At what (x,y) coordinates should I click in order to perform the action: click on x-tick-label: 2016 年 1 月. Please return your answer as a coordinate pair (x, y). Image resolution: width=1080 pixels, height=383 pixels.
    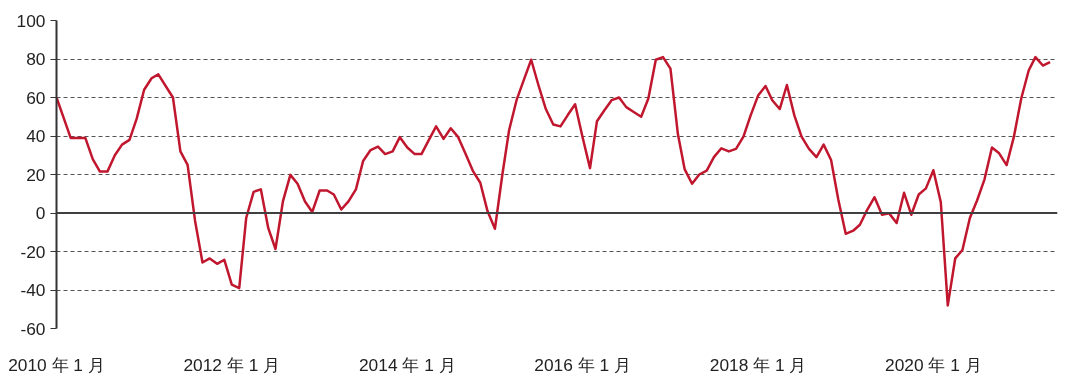
    Looking at the image, I should click on (582, 364).